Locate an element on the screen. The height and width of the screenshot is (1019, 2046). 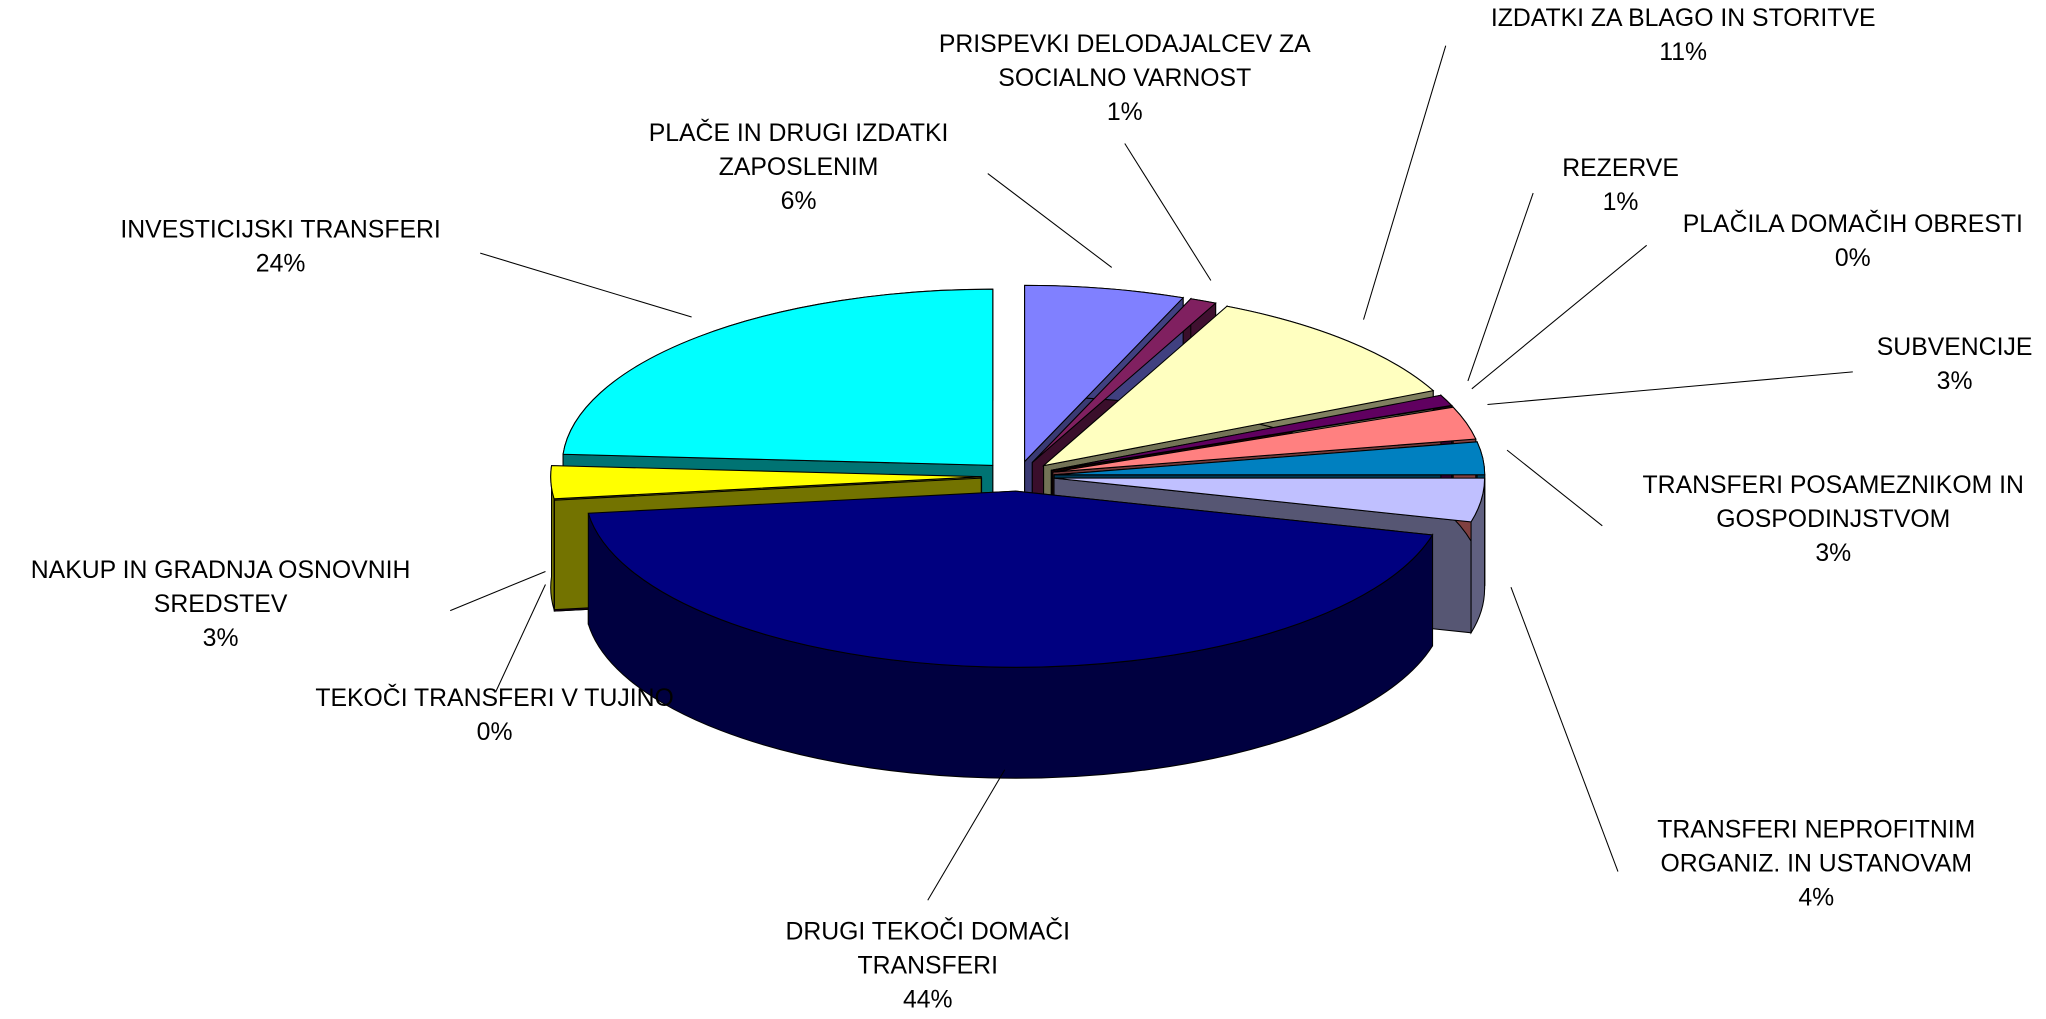
label-line: DRUGI TEKOČI DOMAČI is located at coordinates (927, 931).